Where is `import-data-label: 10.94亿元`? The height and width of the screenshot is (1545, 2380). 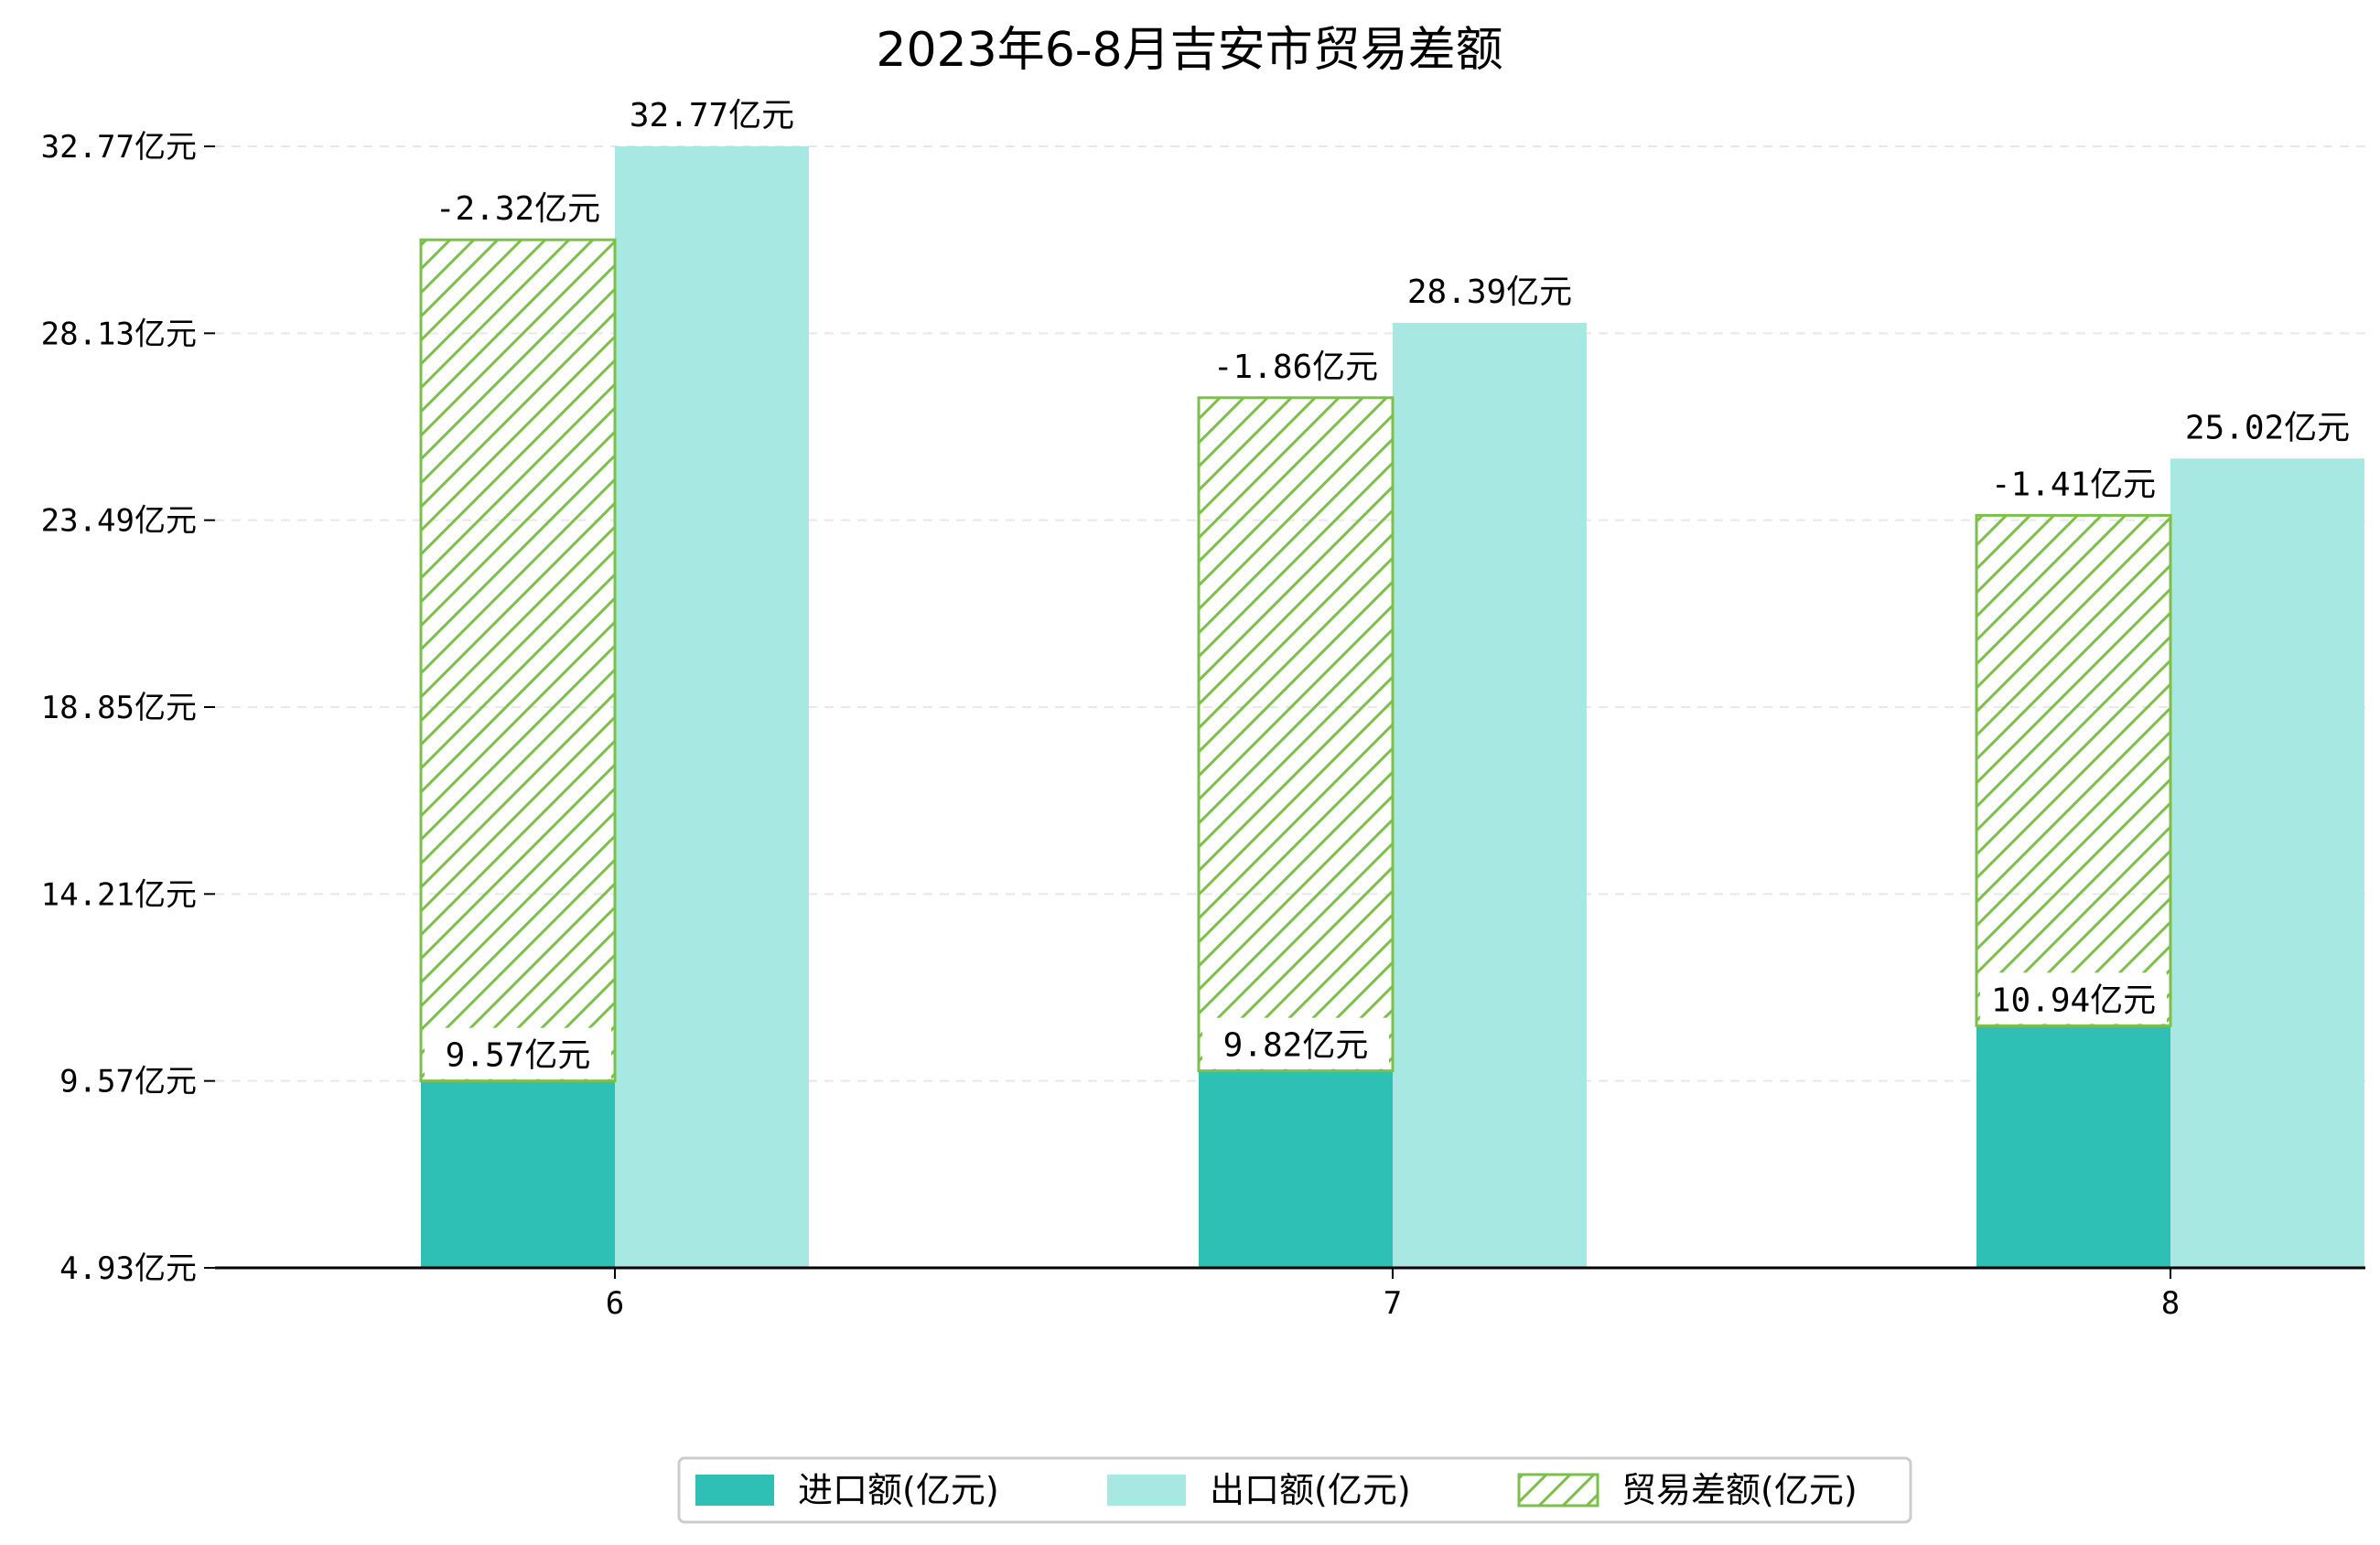
import-data-label: 10.94亿元 is located at coordinates (2073, 1001).